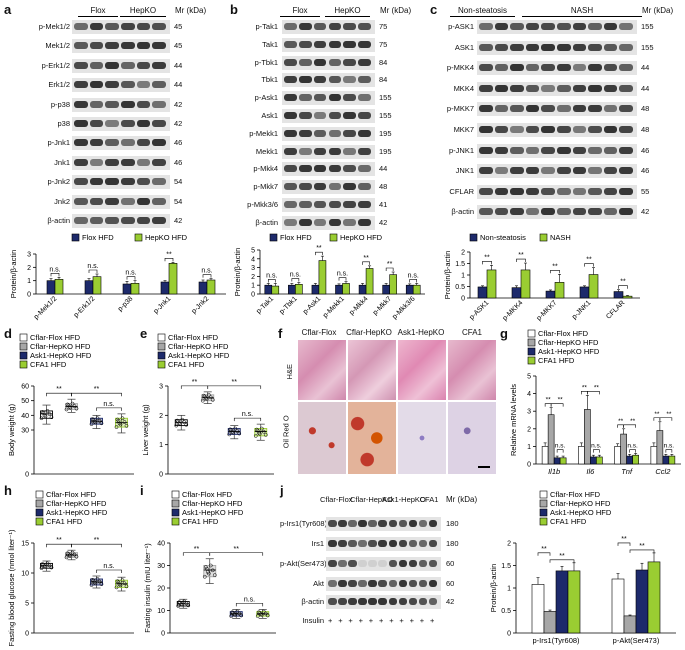 The image size is (685, 650). I want to click on y-axis-label: Fasting blood glucose (nmol liter⁻¹), so click(11, 587).